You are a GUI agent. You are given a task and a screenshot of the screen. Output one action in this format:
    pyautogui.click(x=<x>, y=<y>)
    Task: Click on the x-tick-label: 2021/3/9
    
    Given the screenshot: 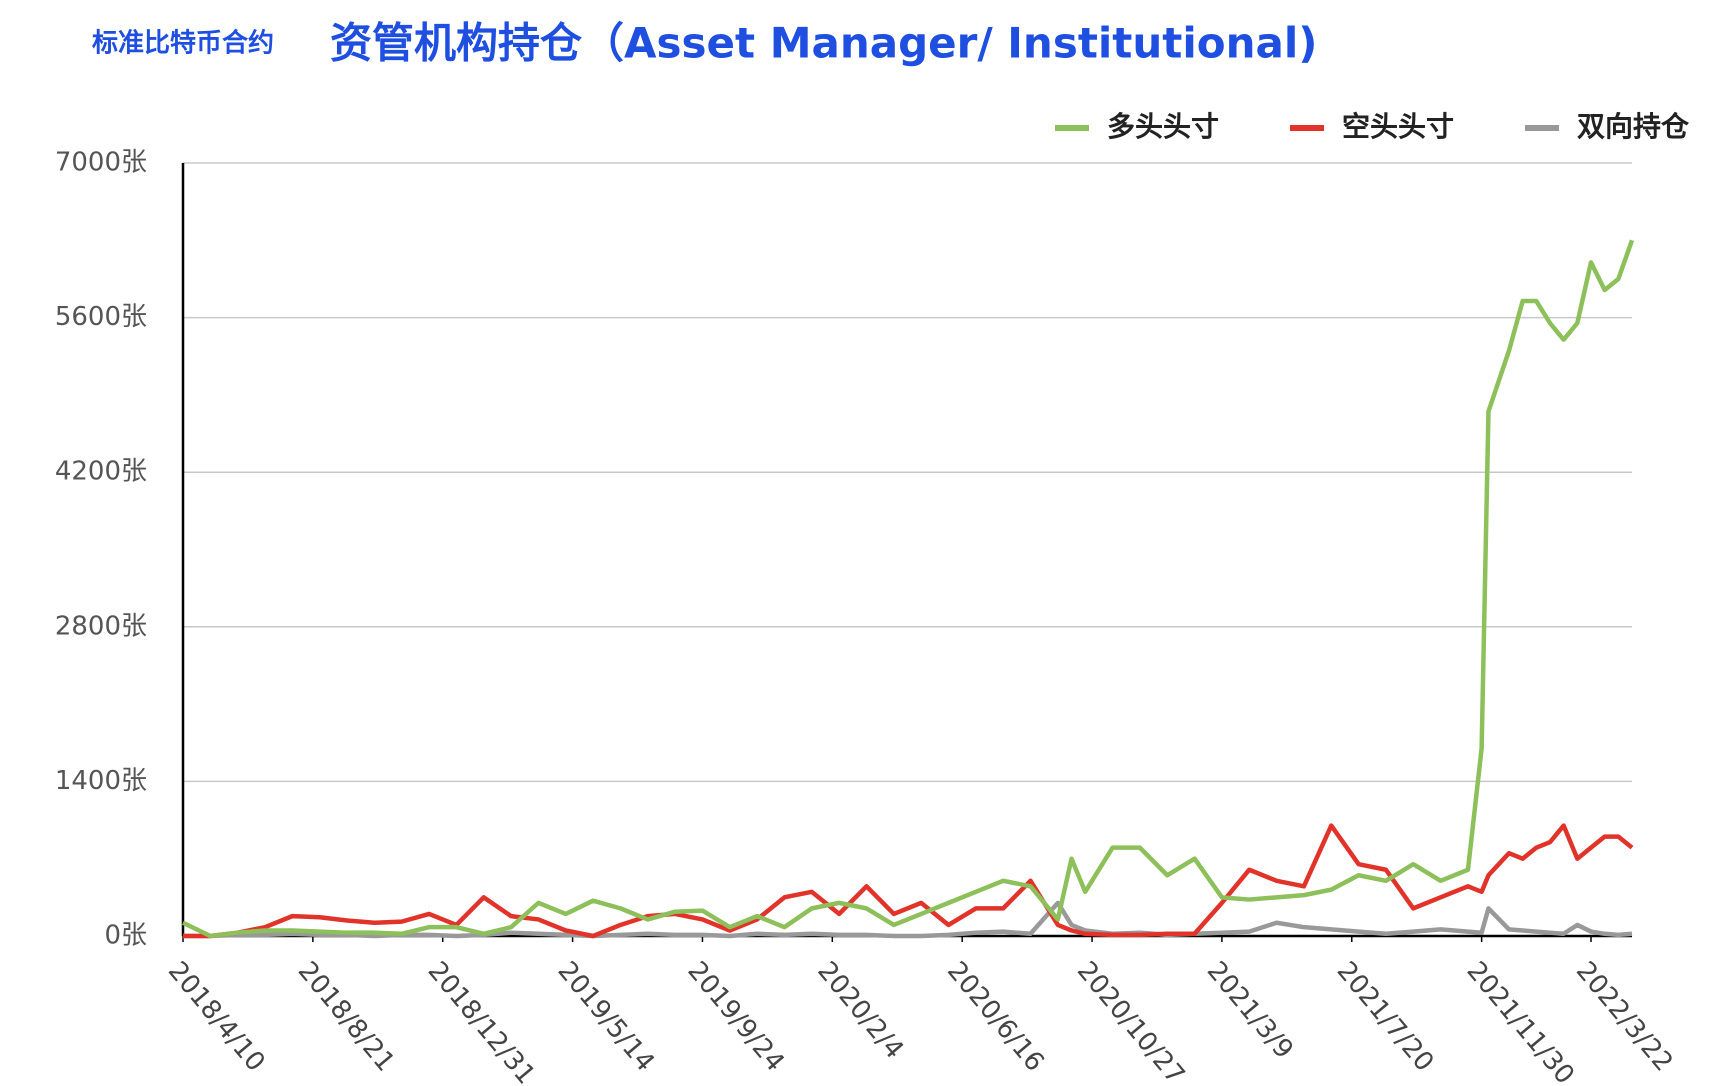 What is the action you would take?
    pyautogui.click(x=1250, y=1010)
    